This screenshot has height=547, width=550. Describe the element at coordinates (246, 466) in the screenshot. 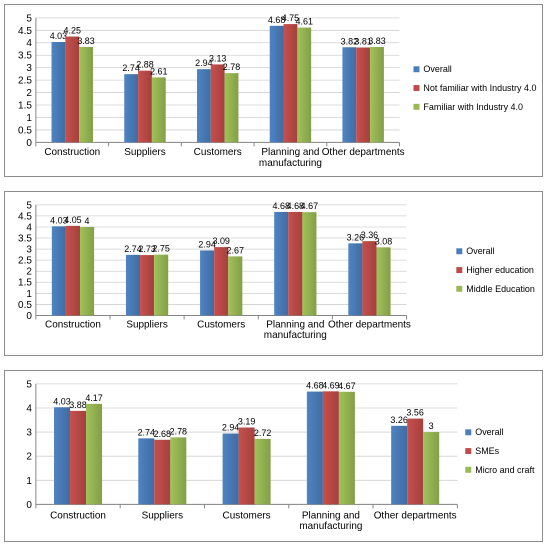

I see `bar-smes-customers` at that location.